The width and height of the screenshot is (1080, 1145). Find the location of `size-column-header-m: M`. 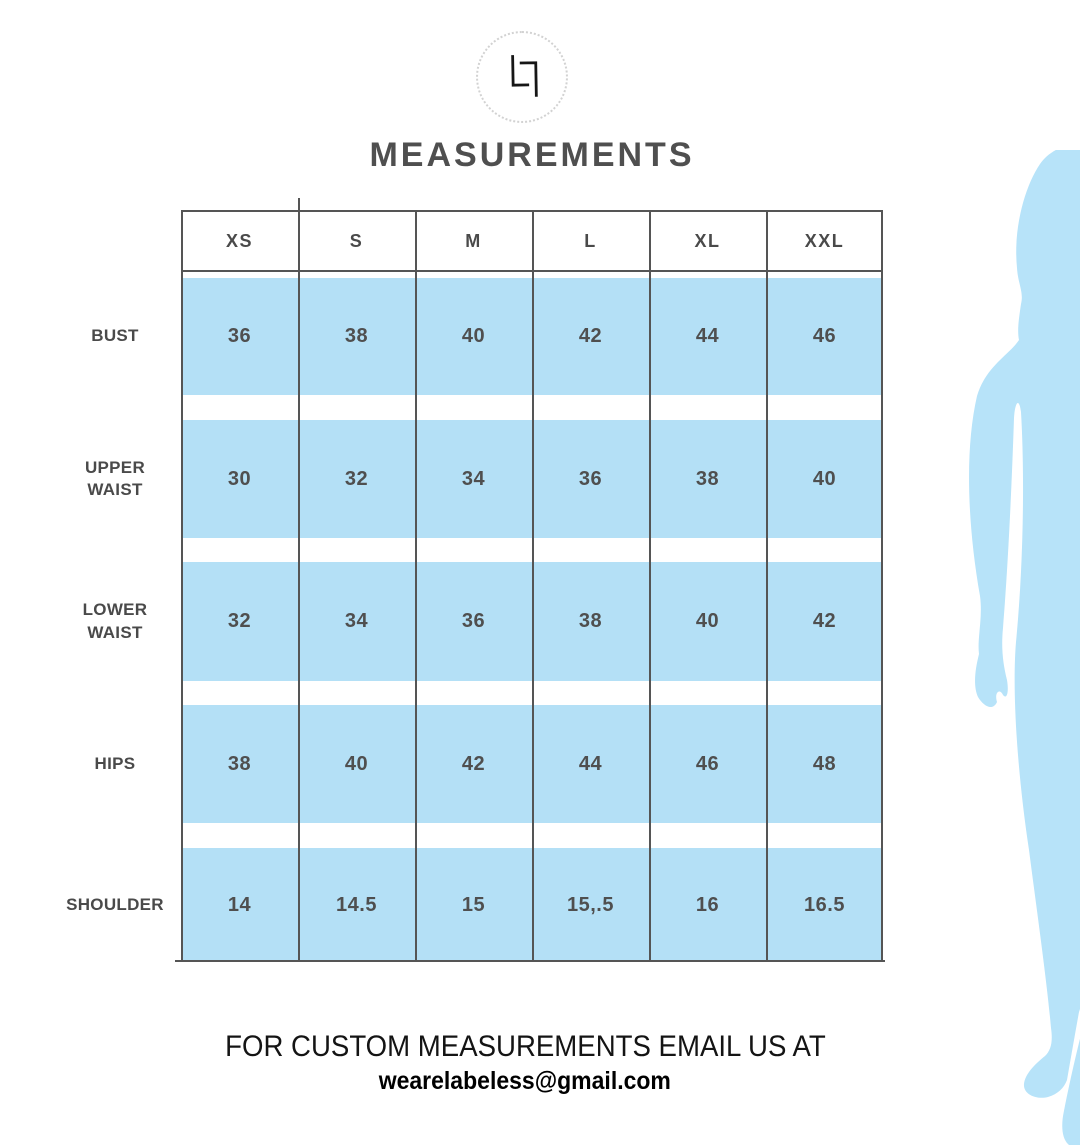

size-column-header-m: M is located at coordinates (473, 240).